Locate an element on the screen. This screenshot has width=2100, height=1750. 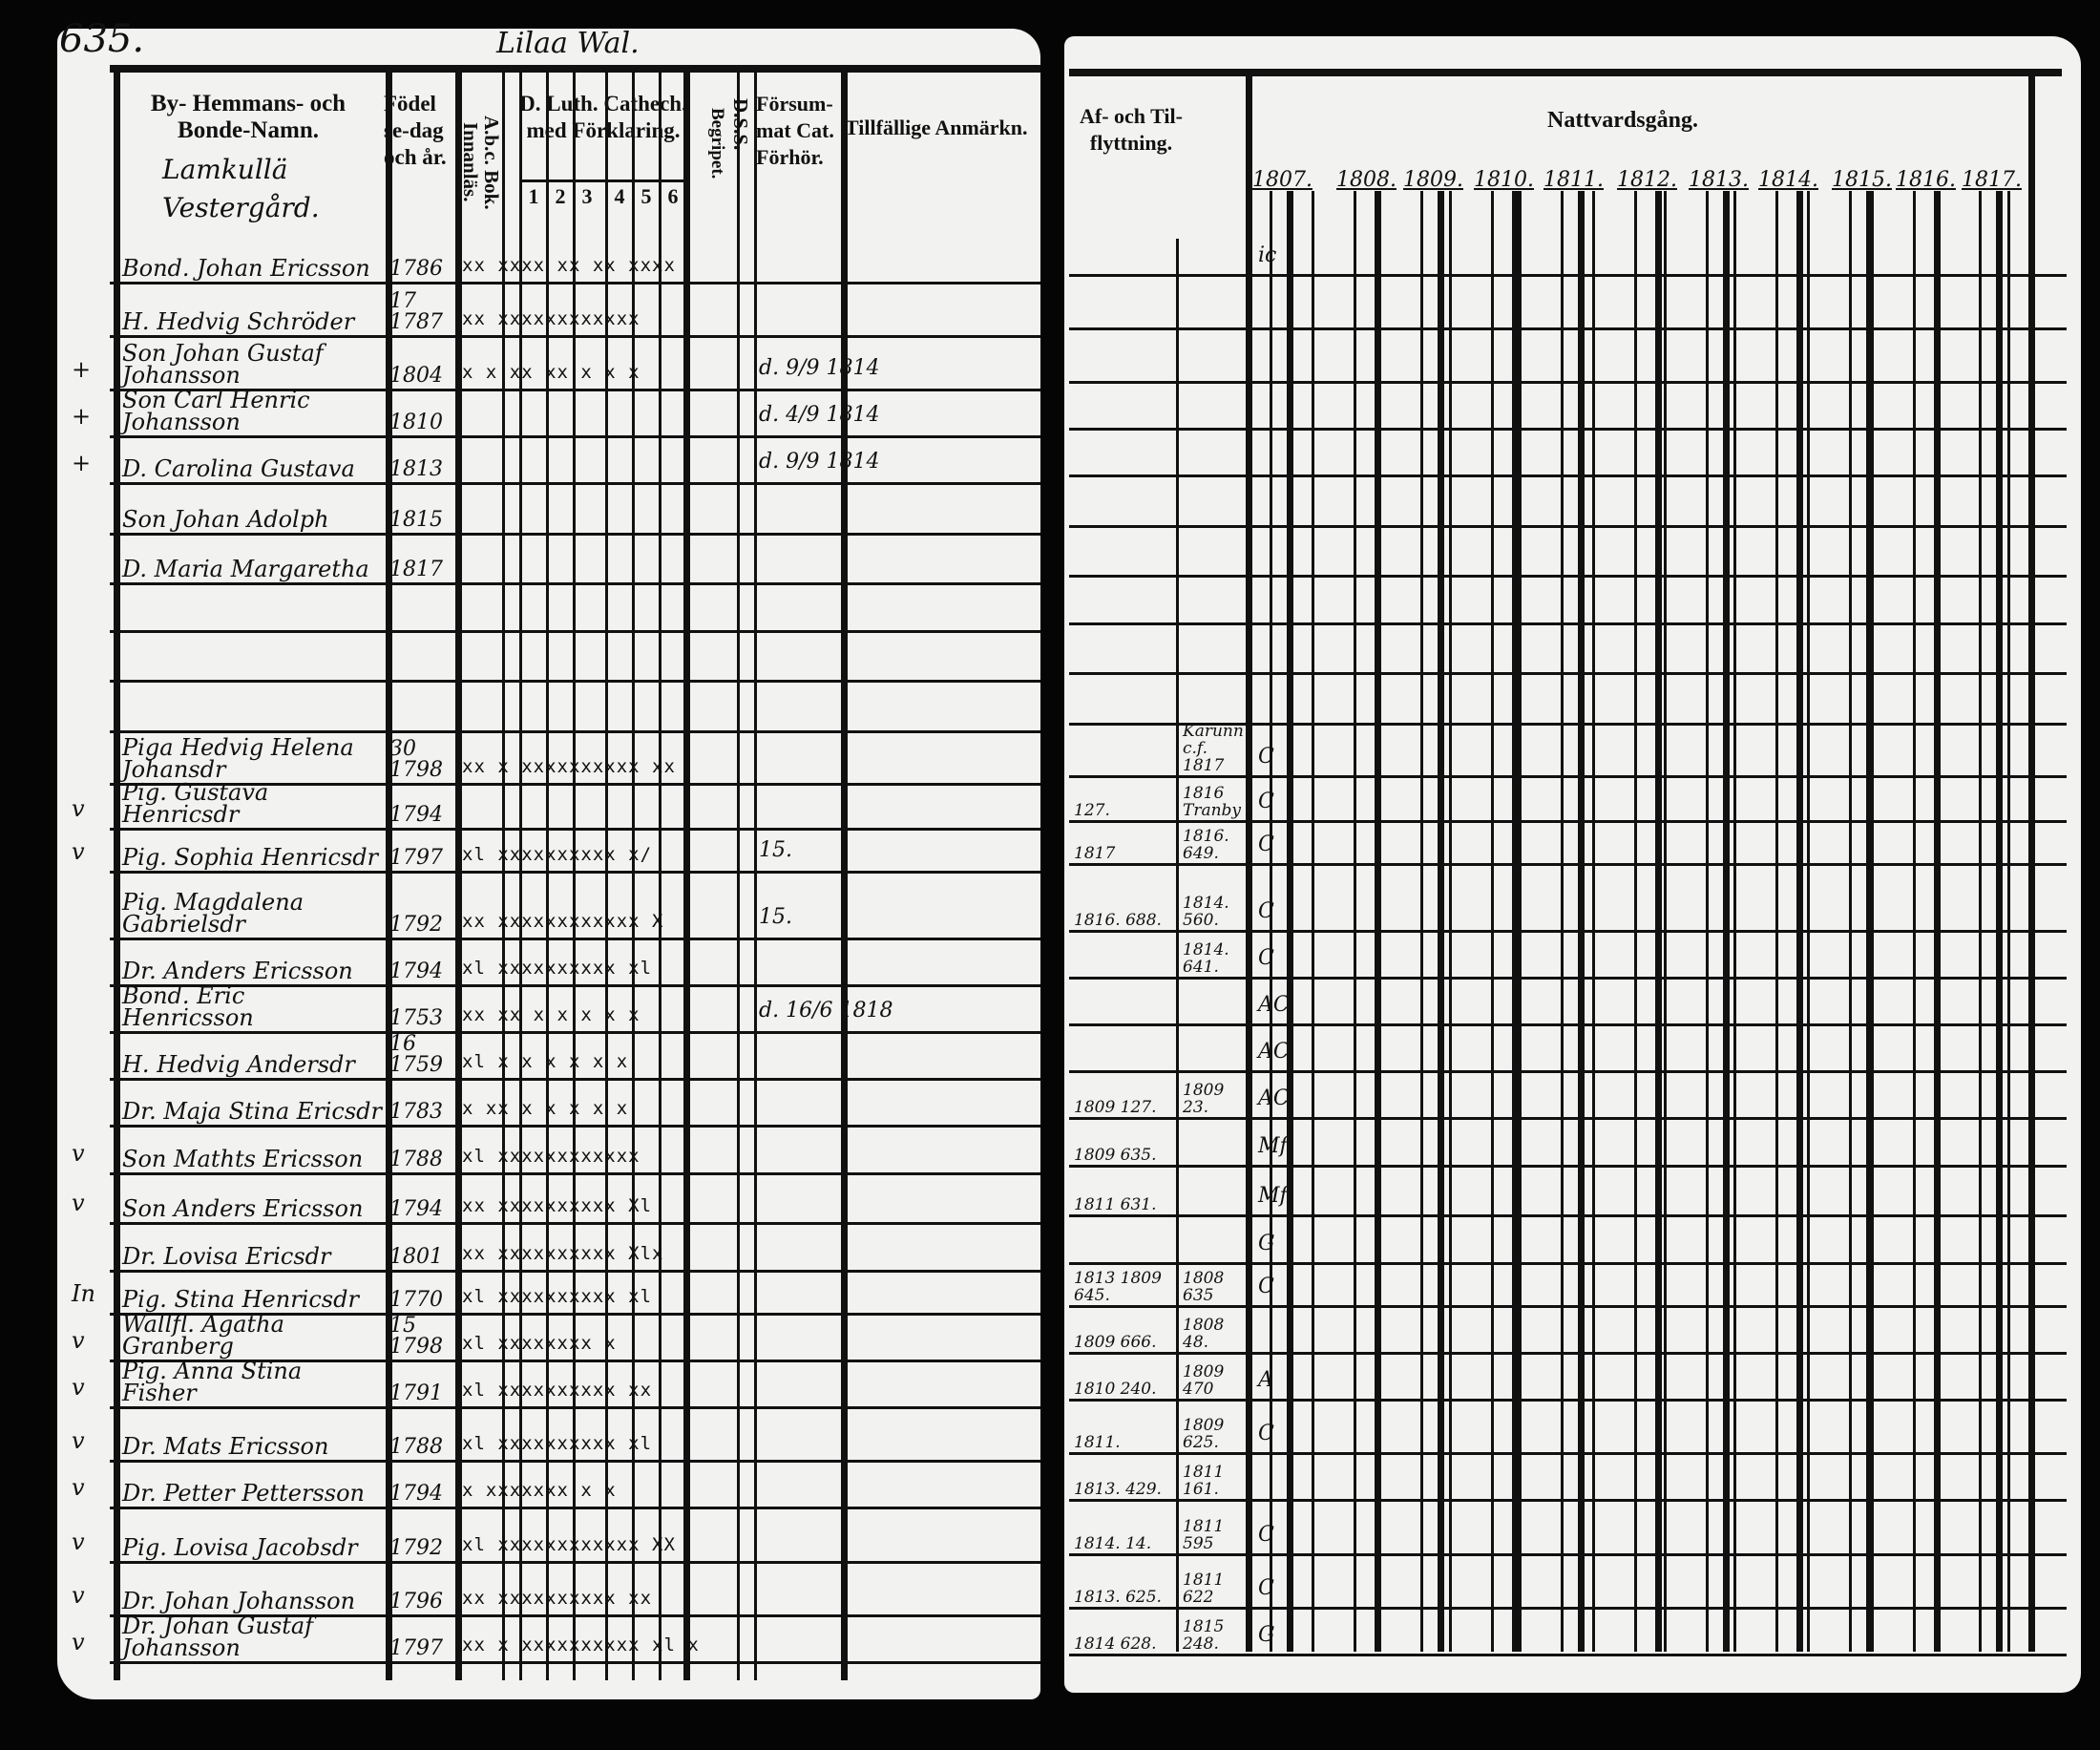
header-anmarkningar: Tillfällige Anmärkn. is located at coordinates (937, 127).